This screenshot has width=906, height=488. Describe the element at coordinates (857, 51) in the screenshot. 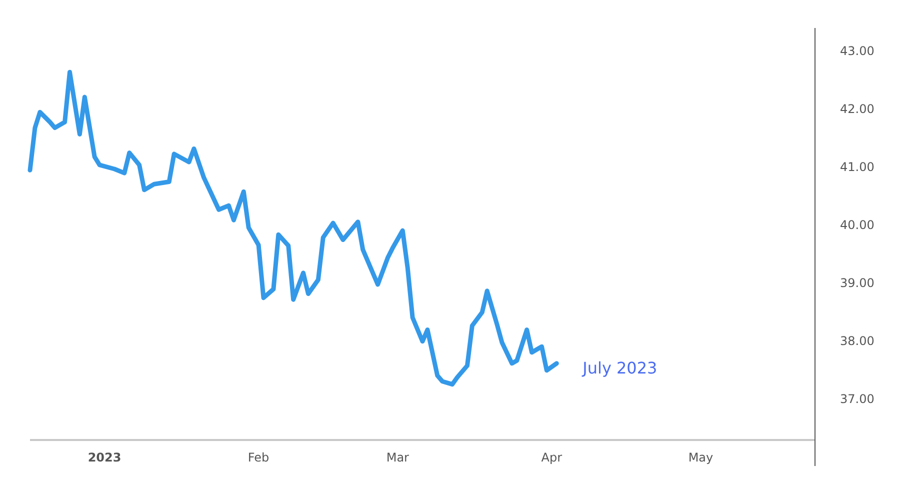

I see `y-tick-label: 43.00` at that location.